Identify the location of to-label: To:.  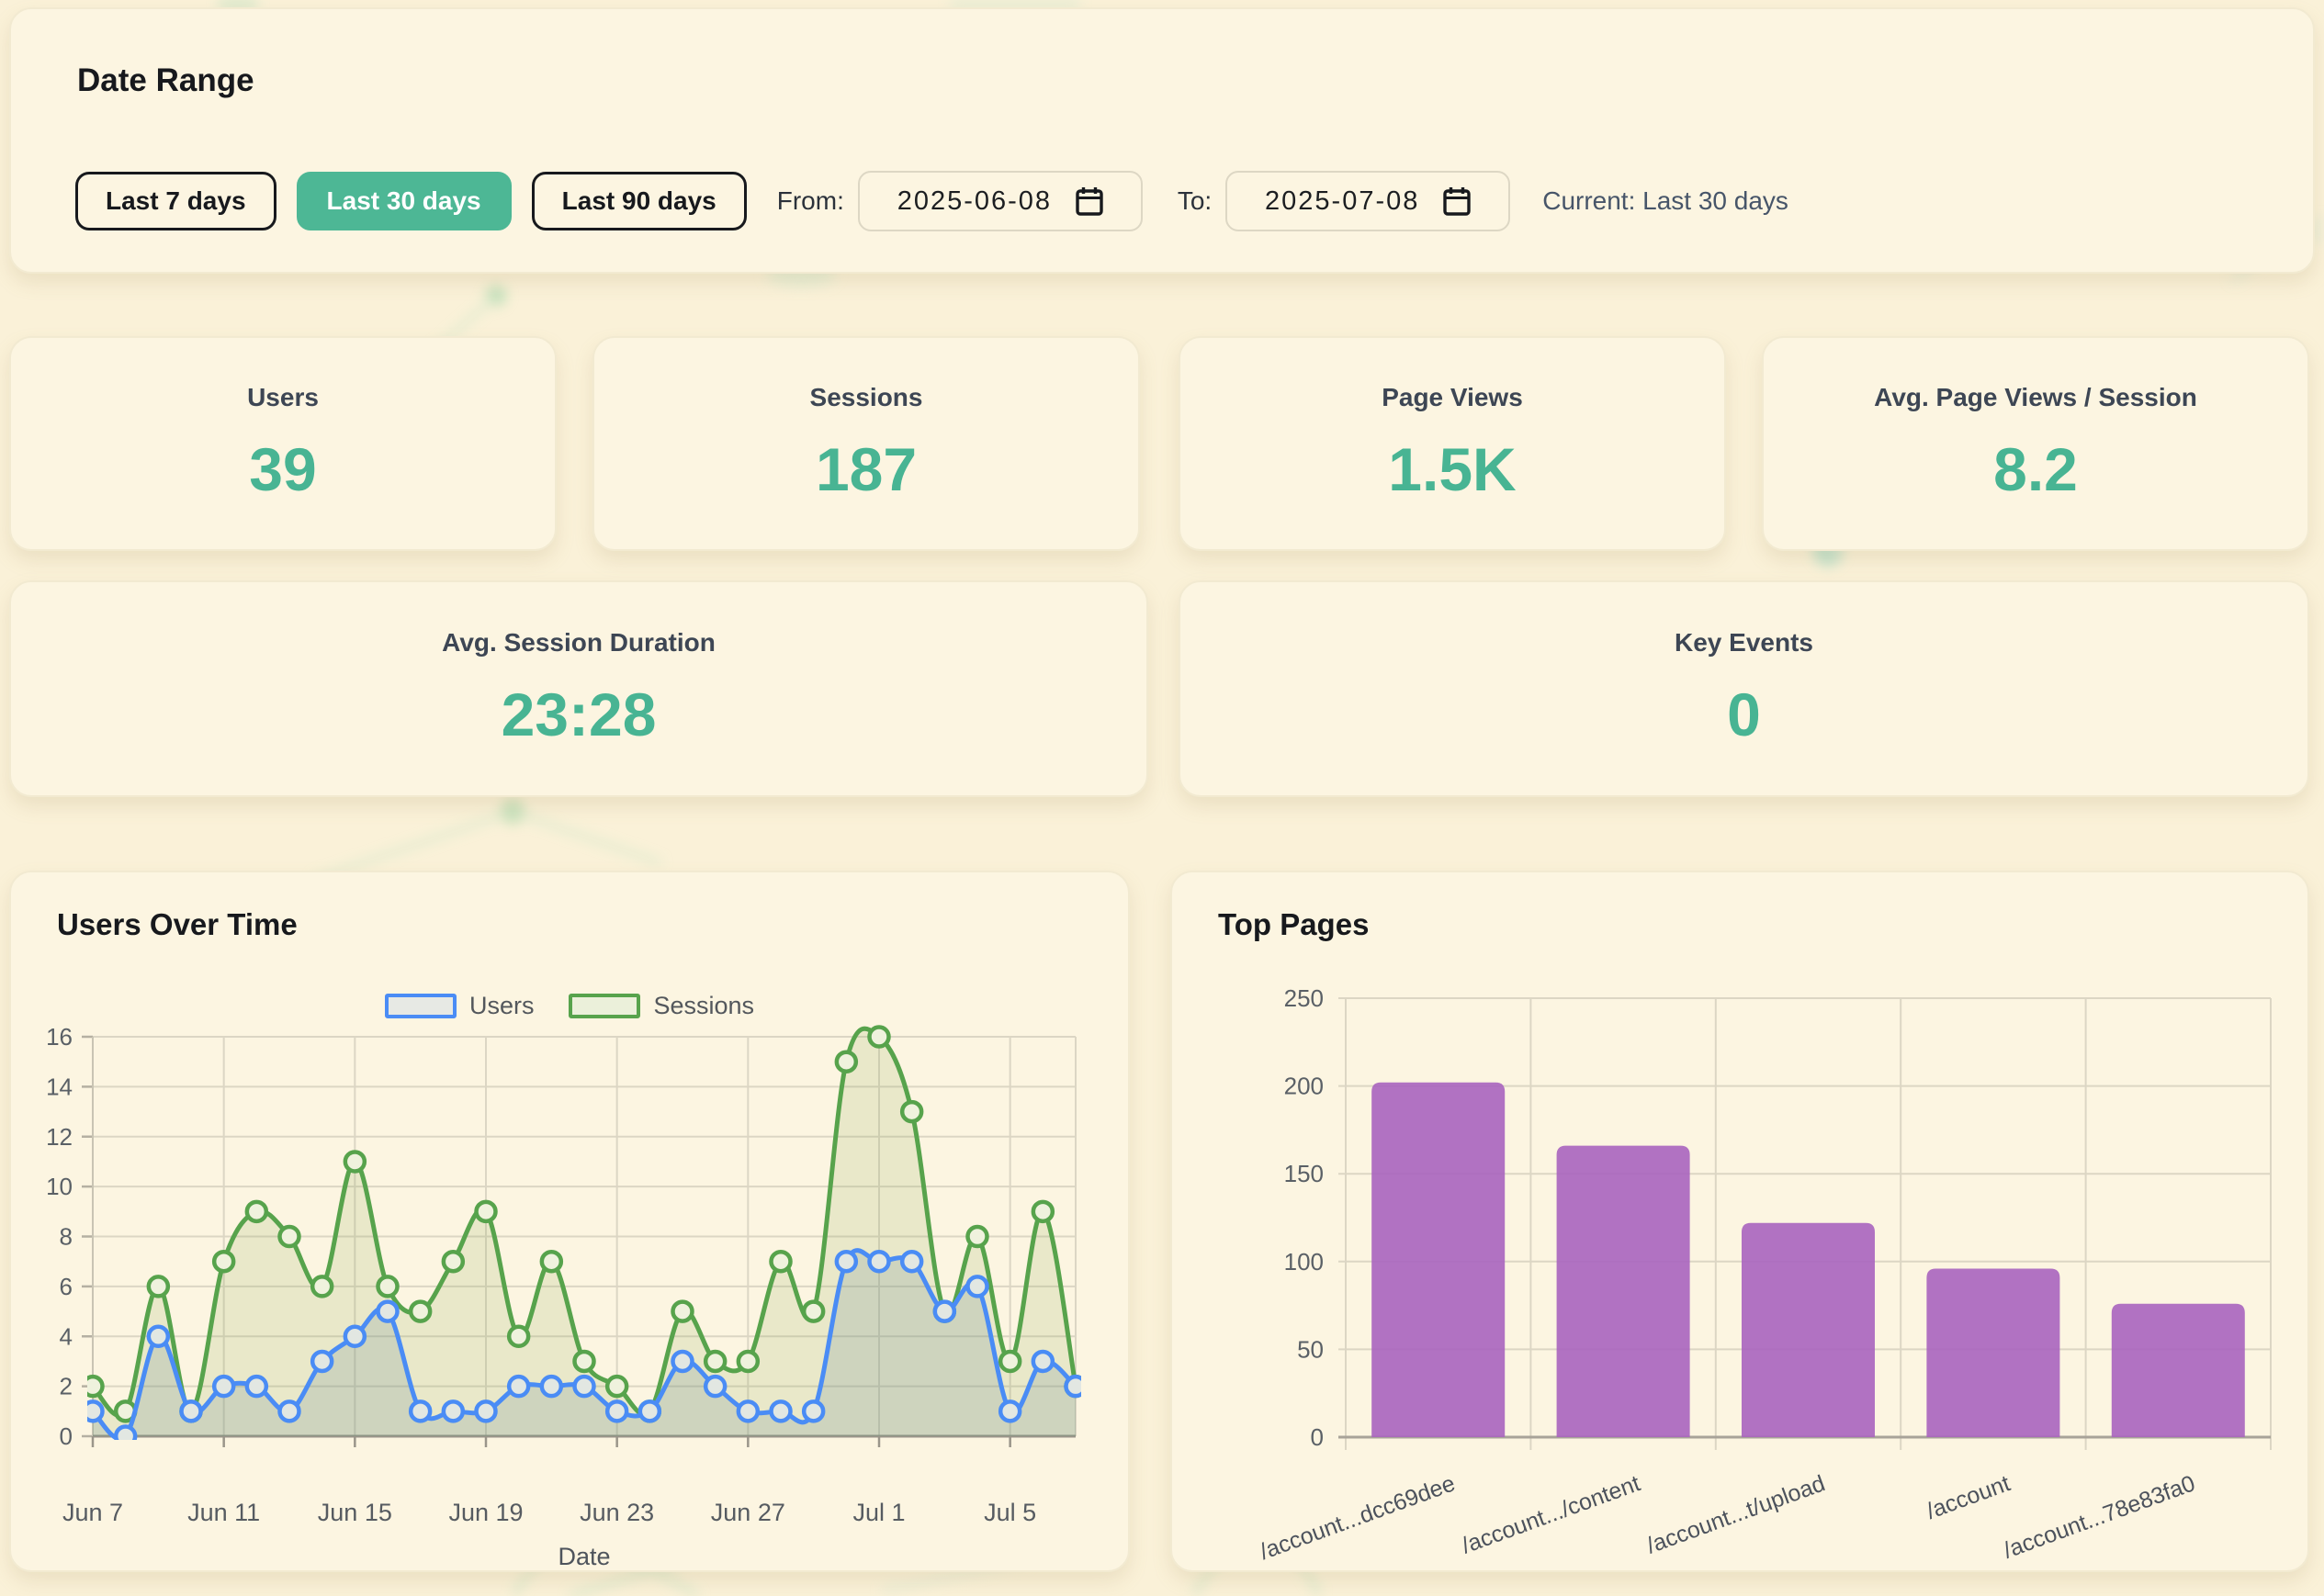
(1195, 200).